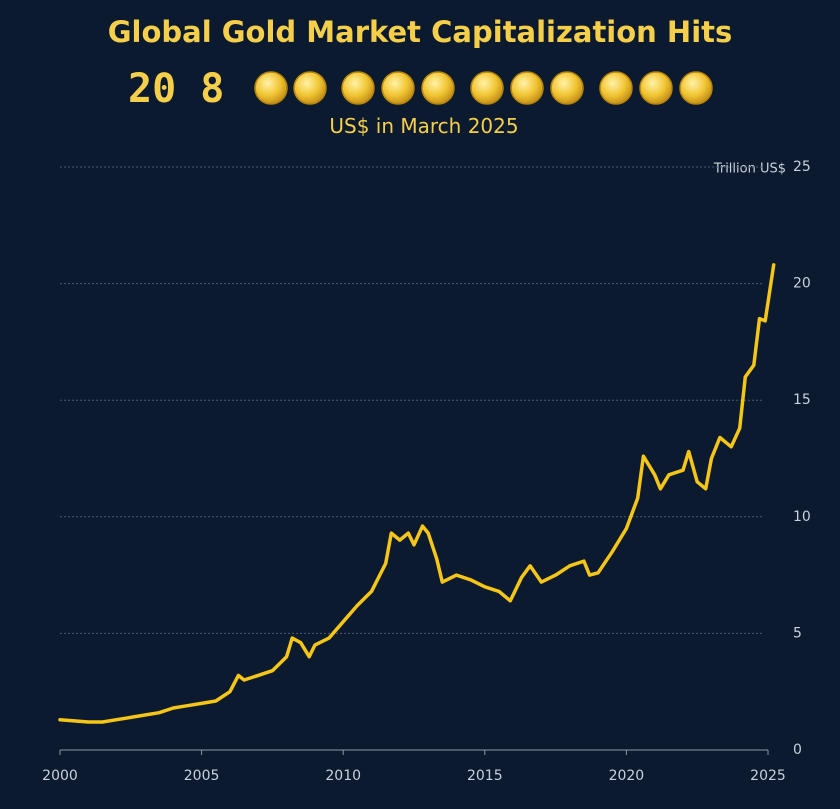 This screenshot has width=840, height=809. Describe the element at coordinates (627, 776) in the screenshot. I see `x-tick-label: 2020` at that location.